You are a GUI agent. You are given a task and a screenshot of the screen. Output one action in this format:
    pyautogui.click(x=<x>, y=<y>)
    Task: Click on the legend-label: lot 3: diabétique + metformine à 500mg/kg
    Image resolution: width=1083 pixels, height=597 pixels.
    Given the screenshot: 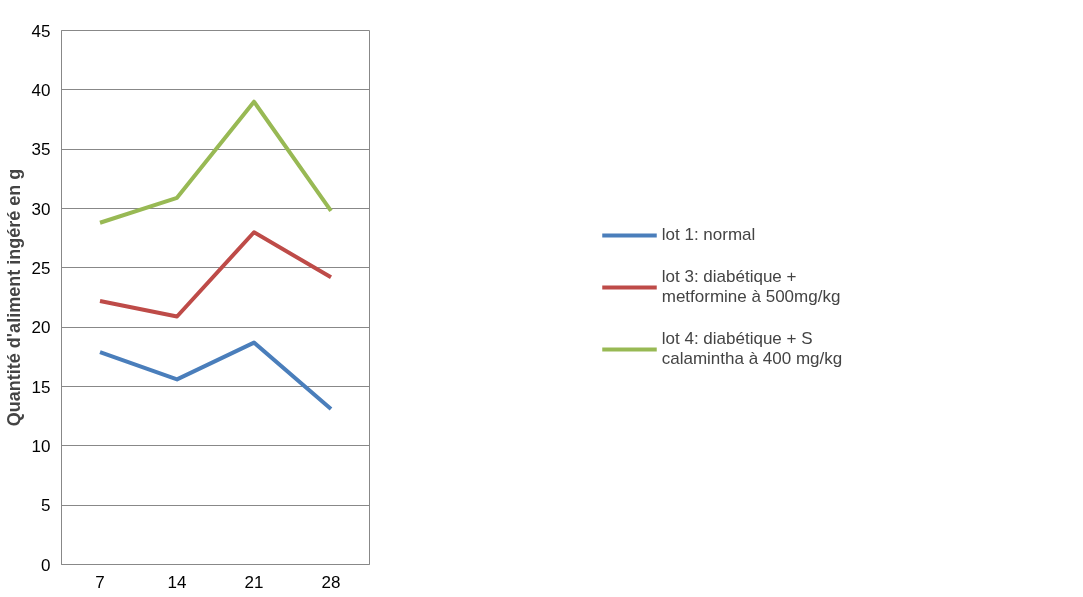 What is the action you would take?
    pyautogui.click(x=751, y=287)
    